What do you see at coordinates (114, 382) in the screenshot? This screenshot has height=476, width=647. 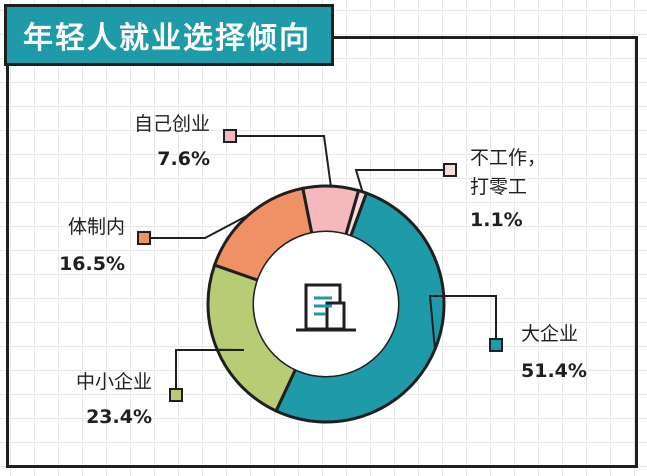 I see `slice-label: 中小企业` at bounding box center [114, 382].